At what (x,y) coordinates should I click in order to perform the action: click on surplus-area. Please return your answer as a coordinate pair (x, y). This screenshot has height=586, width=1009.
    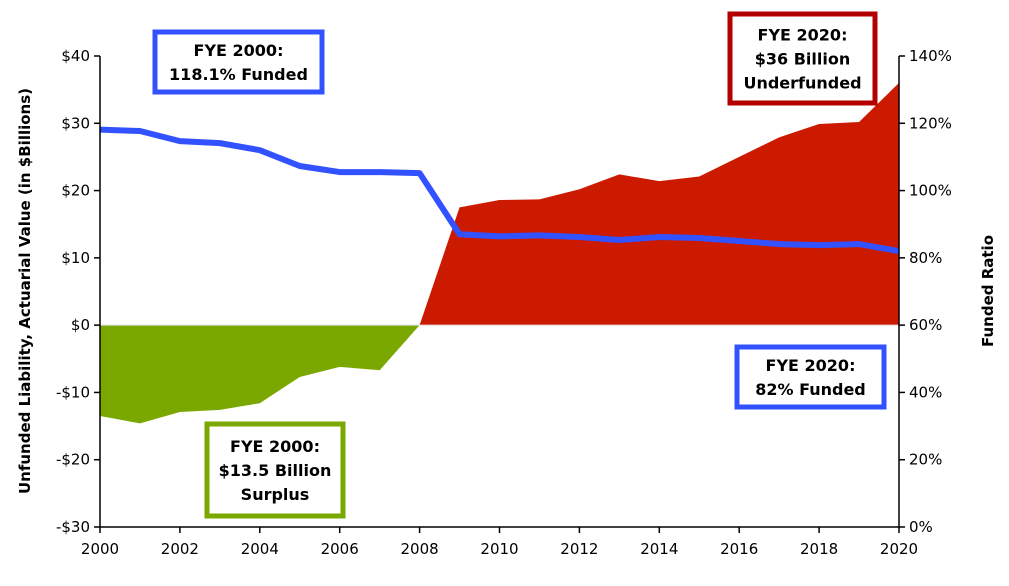
    Looking at the image, I should click on (260, 374).